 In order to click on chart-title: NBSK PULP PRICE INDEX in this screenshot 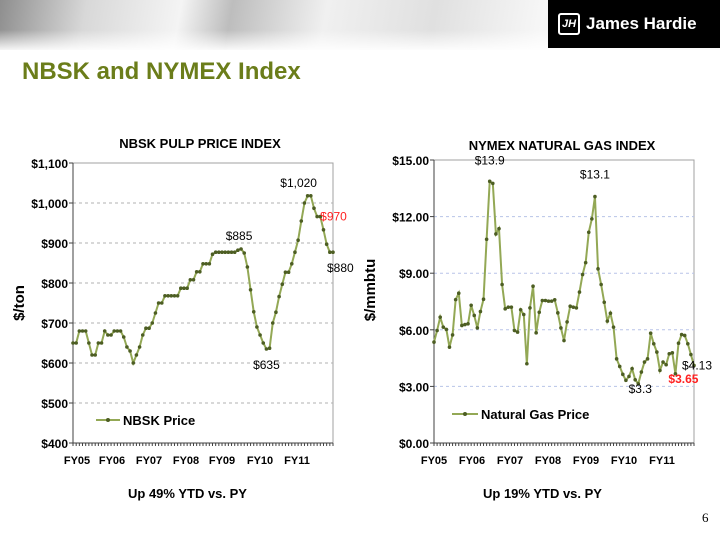, I will do `click(200, 143)`.